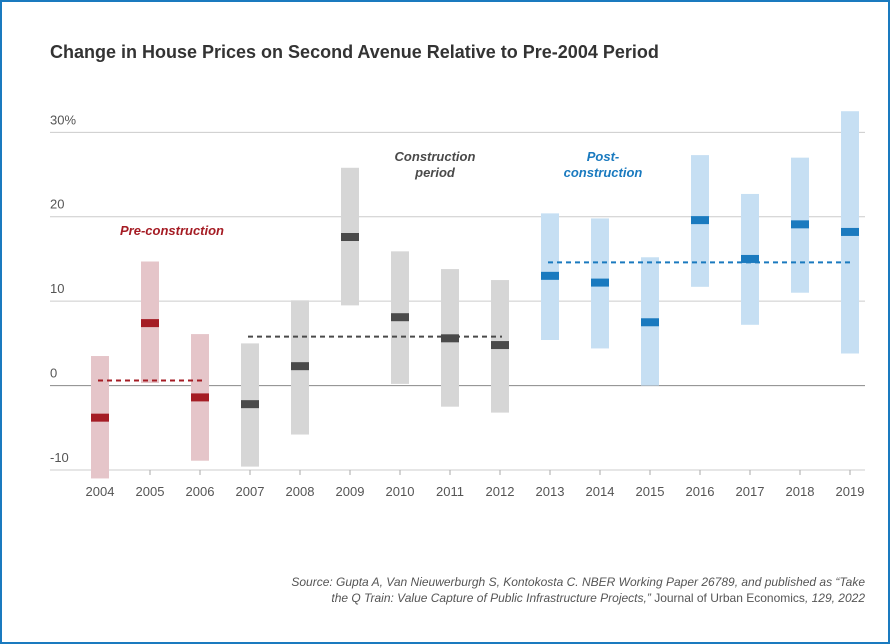 The height and width of the screenshot is (644, 890). Describe the element at coordinates (750, 491) in the screenshot. I see `x-tick-label: 2017` at that location.